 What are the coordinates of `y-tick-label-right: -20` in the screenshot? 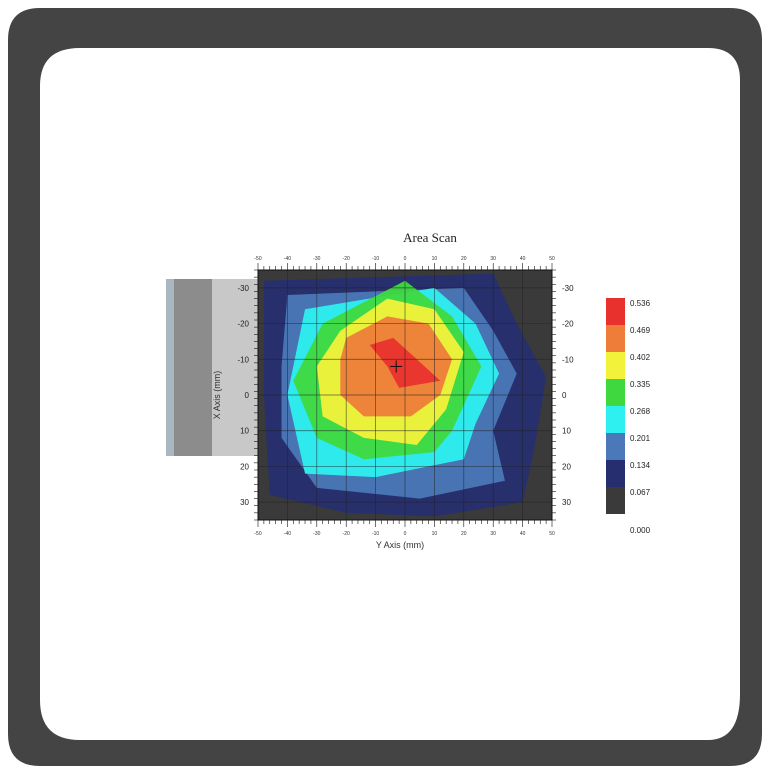 It's located at (568, 324).